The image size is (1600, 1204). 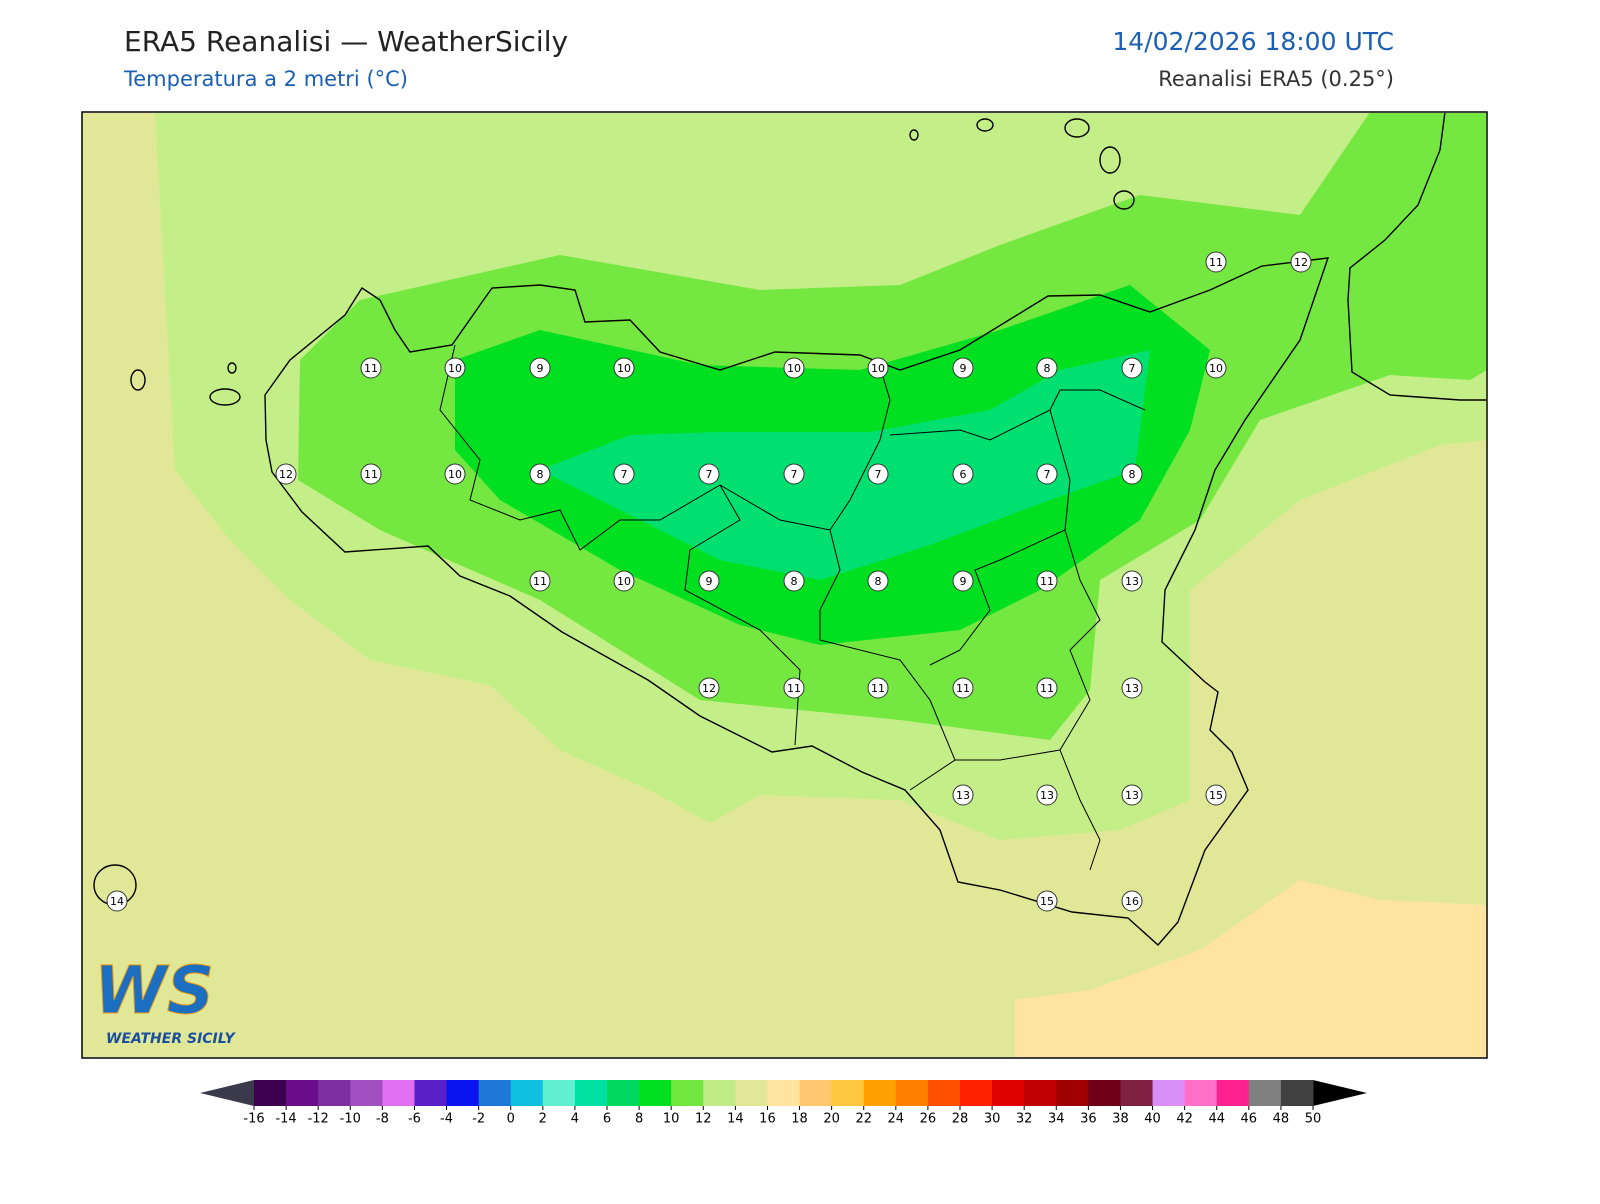 I want to click on colorbar-tick-label: 46, so click(x=1249, y=1119).